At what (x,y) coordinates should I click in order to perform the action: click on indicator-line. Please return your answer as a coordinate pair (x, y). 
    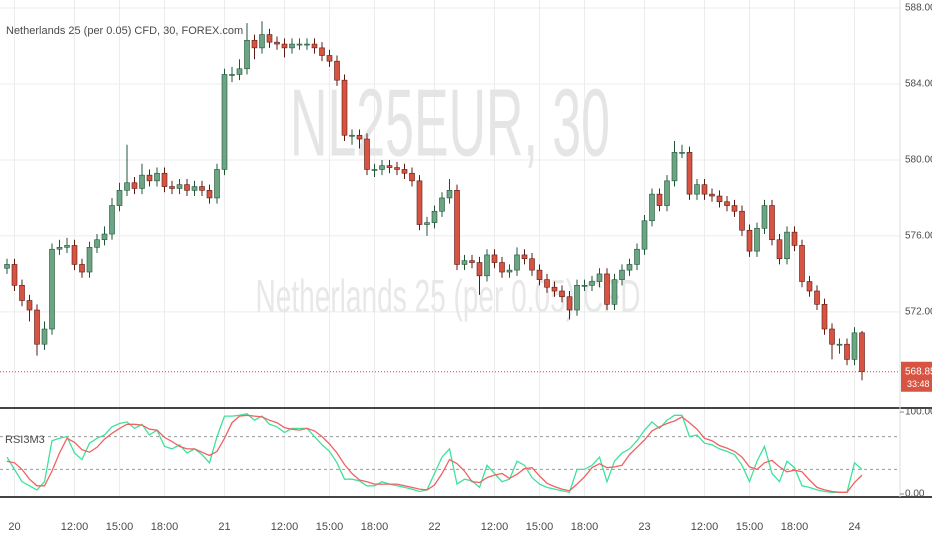
    Looking at the image, I should click on (434, 453).